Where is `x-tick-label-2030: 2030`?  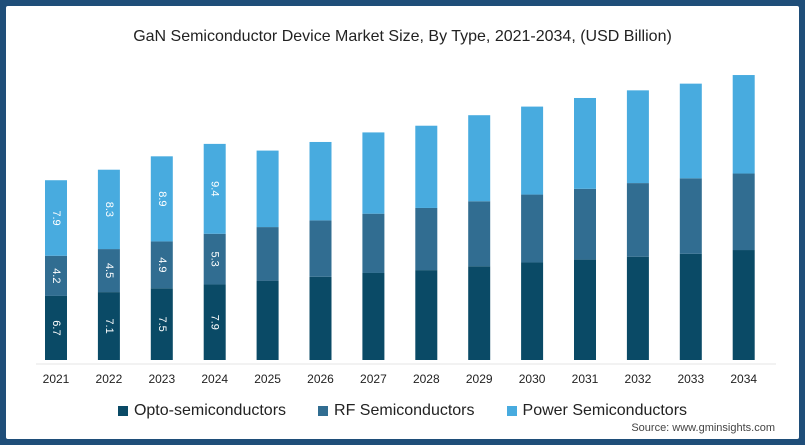
x-tick-label-2030: 2030 is located at coordinates (532, 379).